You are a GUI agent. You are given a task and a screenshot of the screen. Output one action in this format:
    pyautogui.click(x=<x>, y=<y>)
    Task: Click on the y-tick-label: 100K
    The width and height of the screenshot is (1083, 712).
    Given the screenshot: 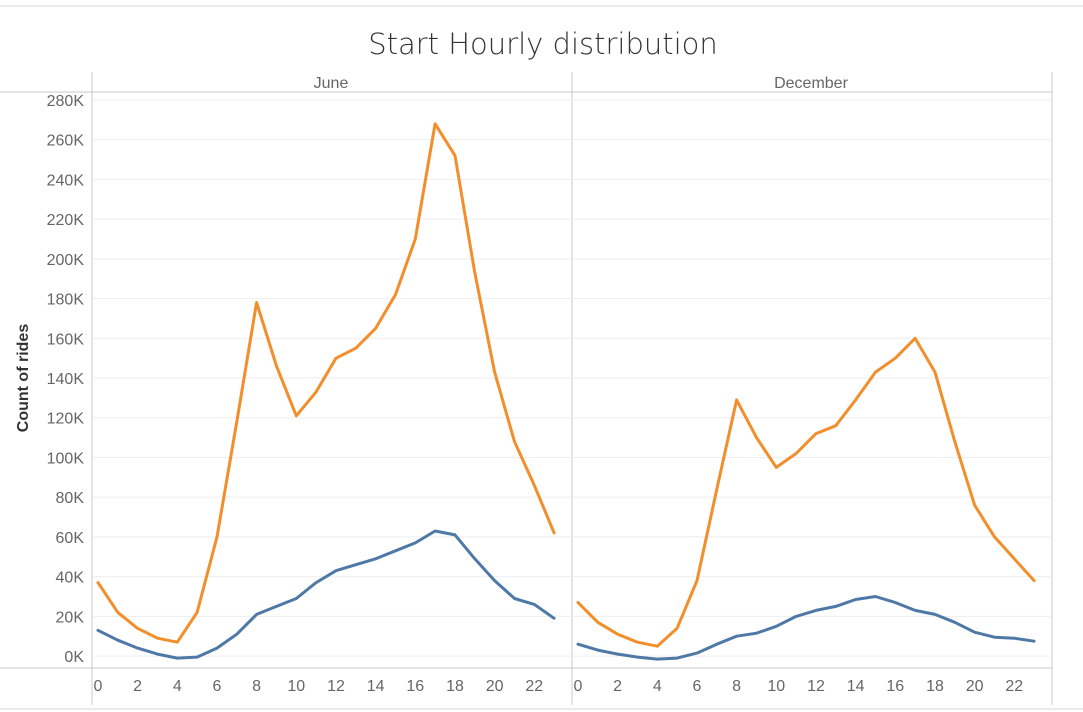 What is the action you would take?
    pyautogui.click(x=66, y=458)
    